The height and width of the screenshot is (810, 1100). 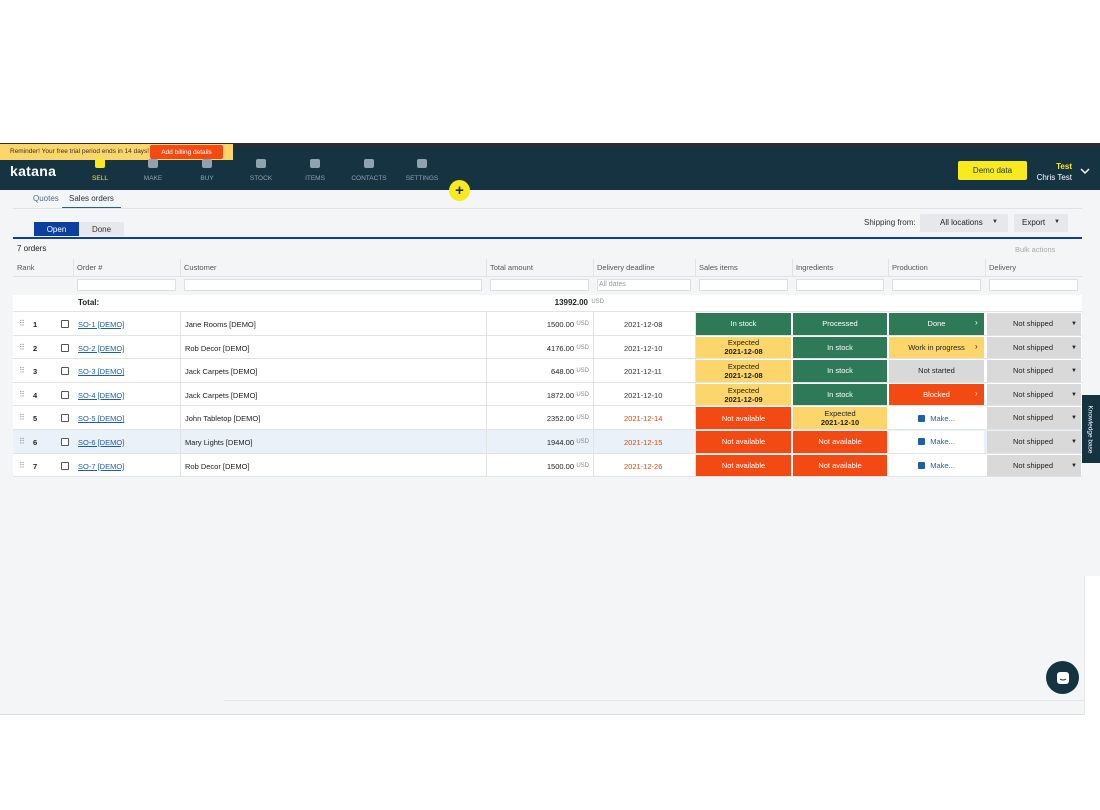 I want to click on status-cell: Blocked, so click(x=936, y=394).